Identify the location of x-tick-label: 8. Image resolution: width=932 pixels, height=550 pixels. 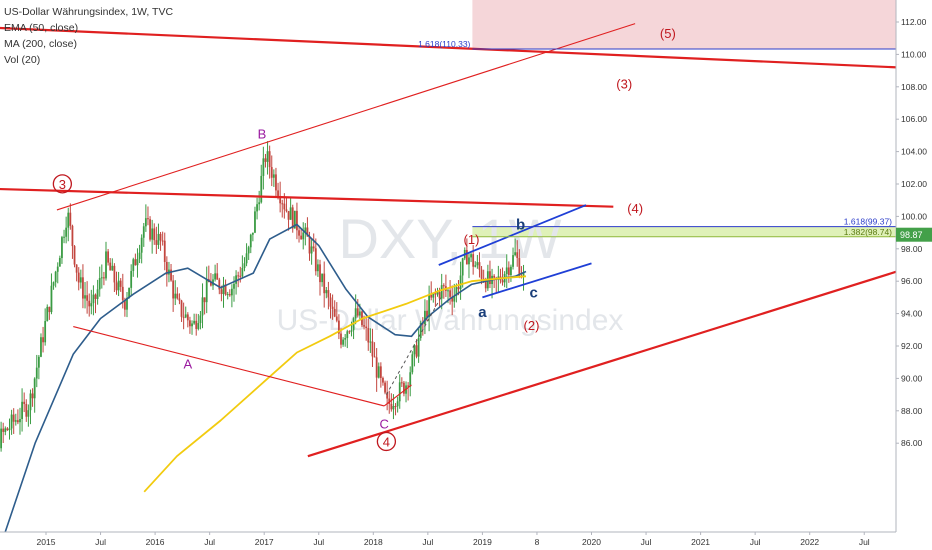
(537, 542).